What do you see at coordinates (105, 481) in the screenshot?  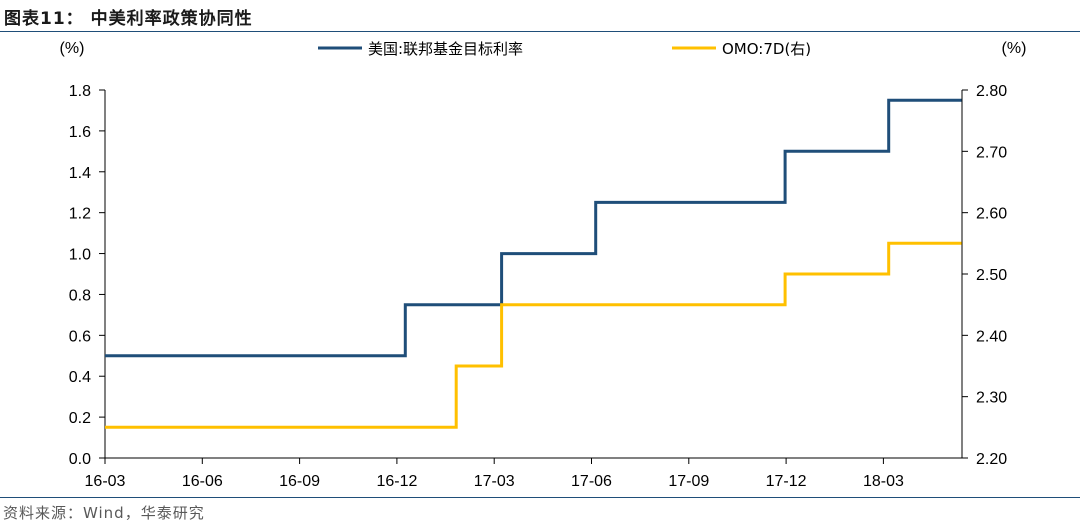 I see `x-tick-label: 16-03` at bounding box center [105, 481].